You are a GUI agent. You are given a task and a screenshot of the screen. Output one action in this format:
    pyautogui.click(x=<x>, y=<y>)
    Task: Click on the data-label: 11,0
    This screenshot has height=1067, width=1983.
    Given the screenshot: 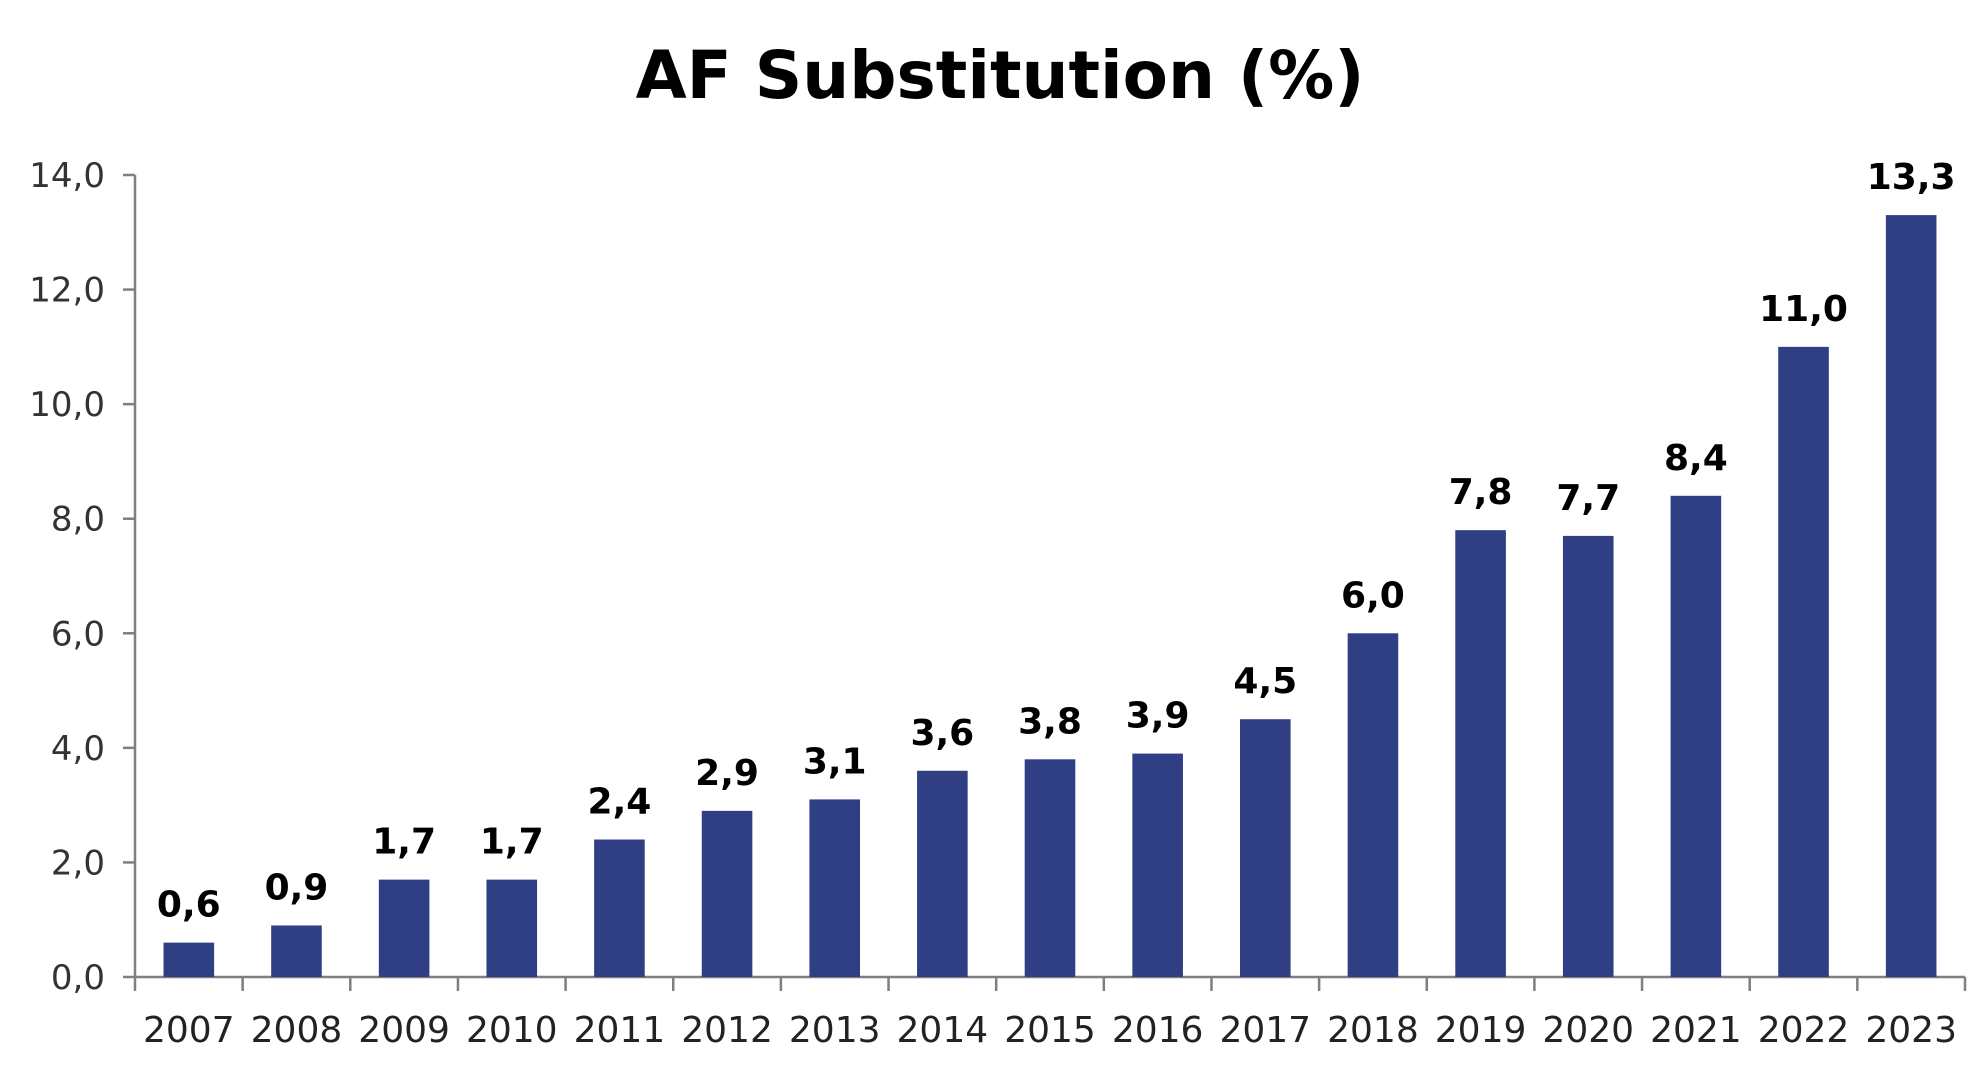 What is the action you would take?
    pyautogui.click(x=1803, y=309)
    